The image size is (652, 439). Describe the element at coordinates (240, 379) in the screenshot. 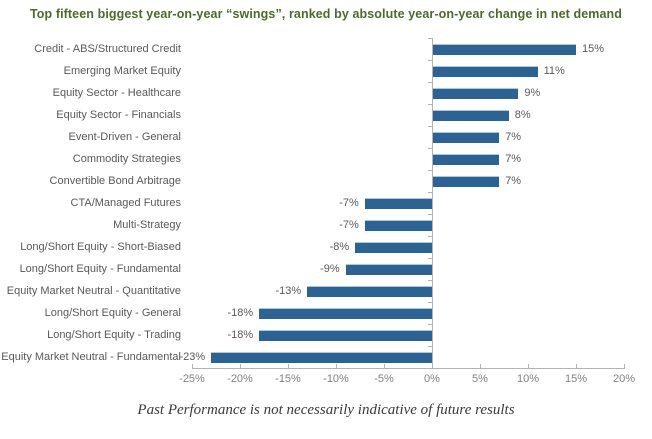

I see `x-tick-label: -20%` at that location.